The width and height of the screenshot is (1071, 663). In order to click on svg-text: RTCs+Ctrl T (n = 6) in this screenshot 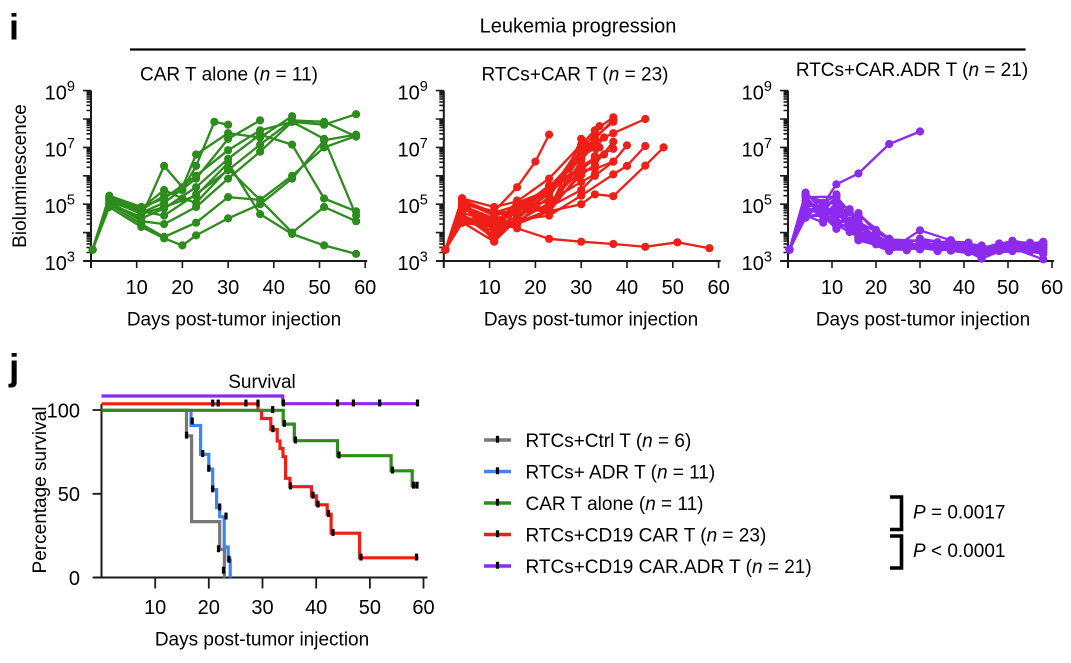, I will do `click(609, 441)`.